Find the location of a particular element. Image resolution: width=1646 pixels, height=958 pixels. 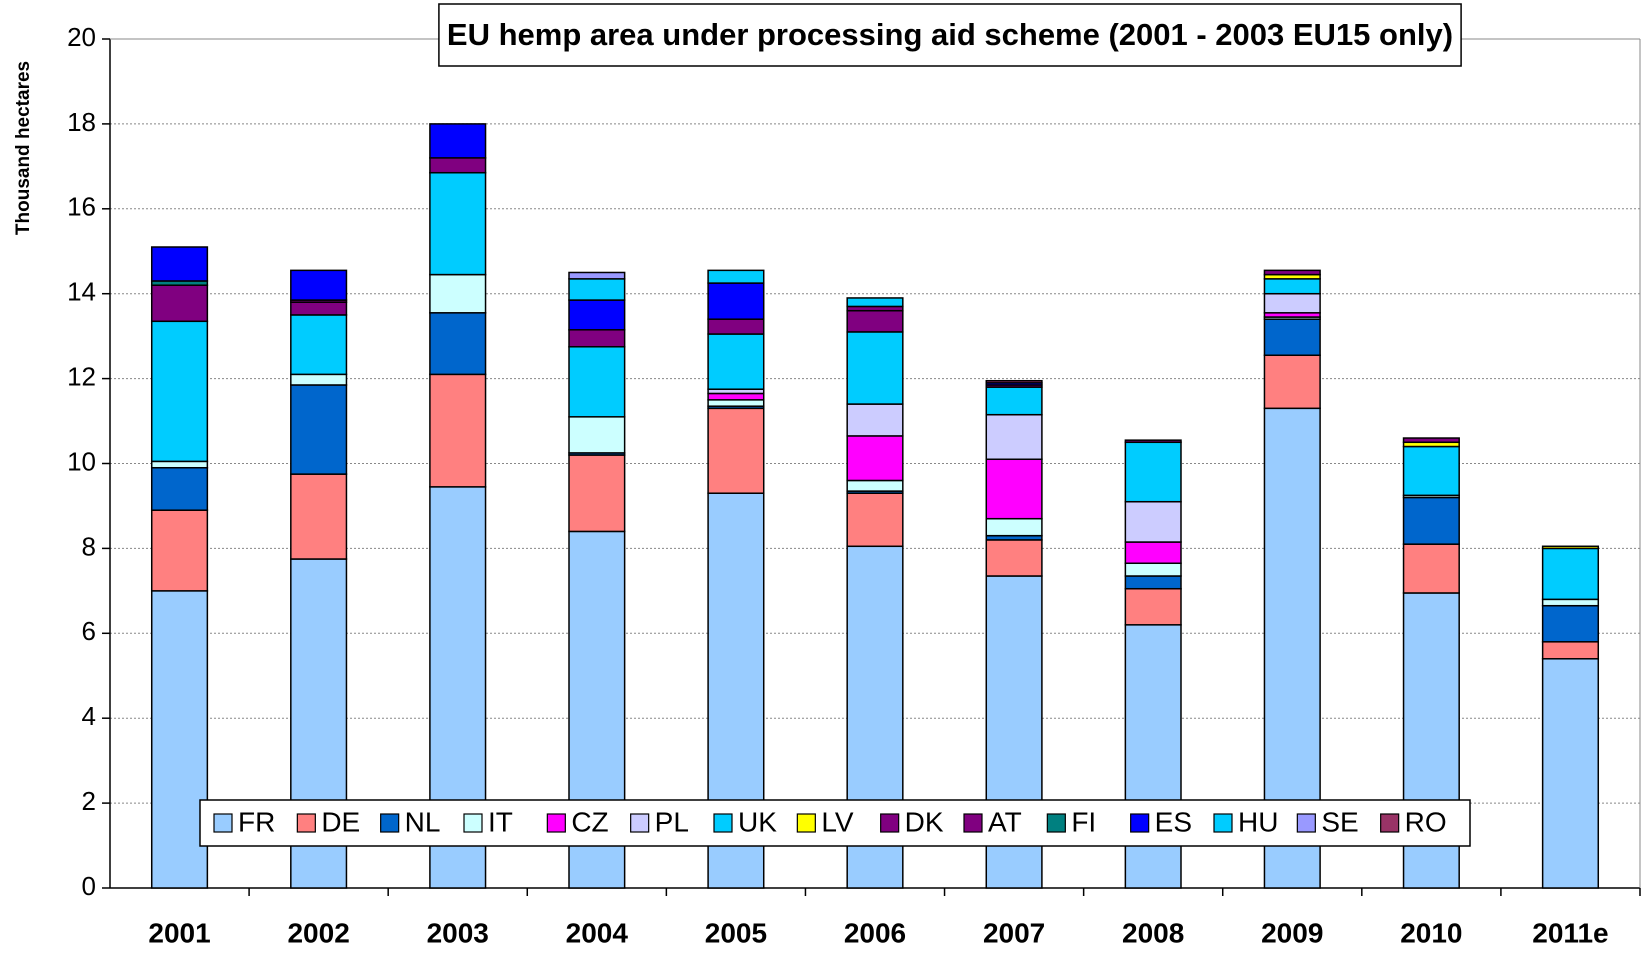

legend-label: HU is located at coordinates (1258, 821).